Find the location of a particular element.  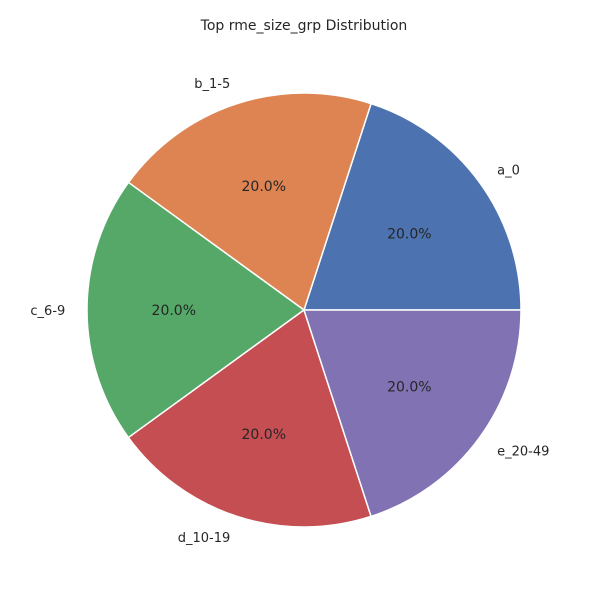

slice-label-e_20-49: e_20-49 is located at coordinates (523, 451).